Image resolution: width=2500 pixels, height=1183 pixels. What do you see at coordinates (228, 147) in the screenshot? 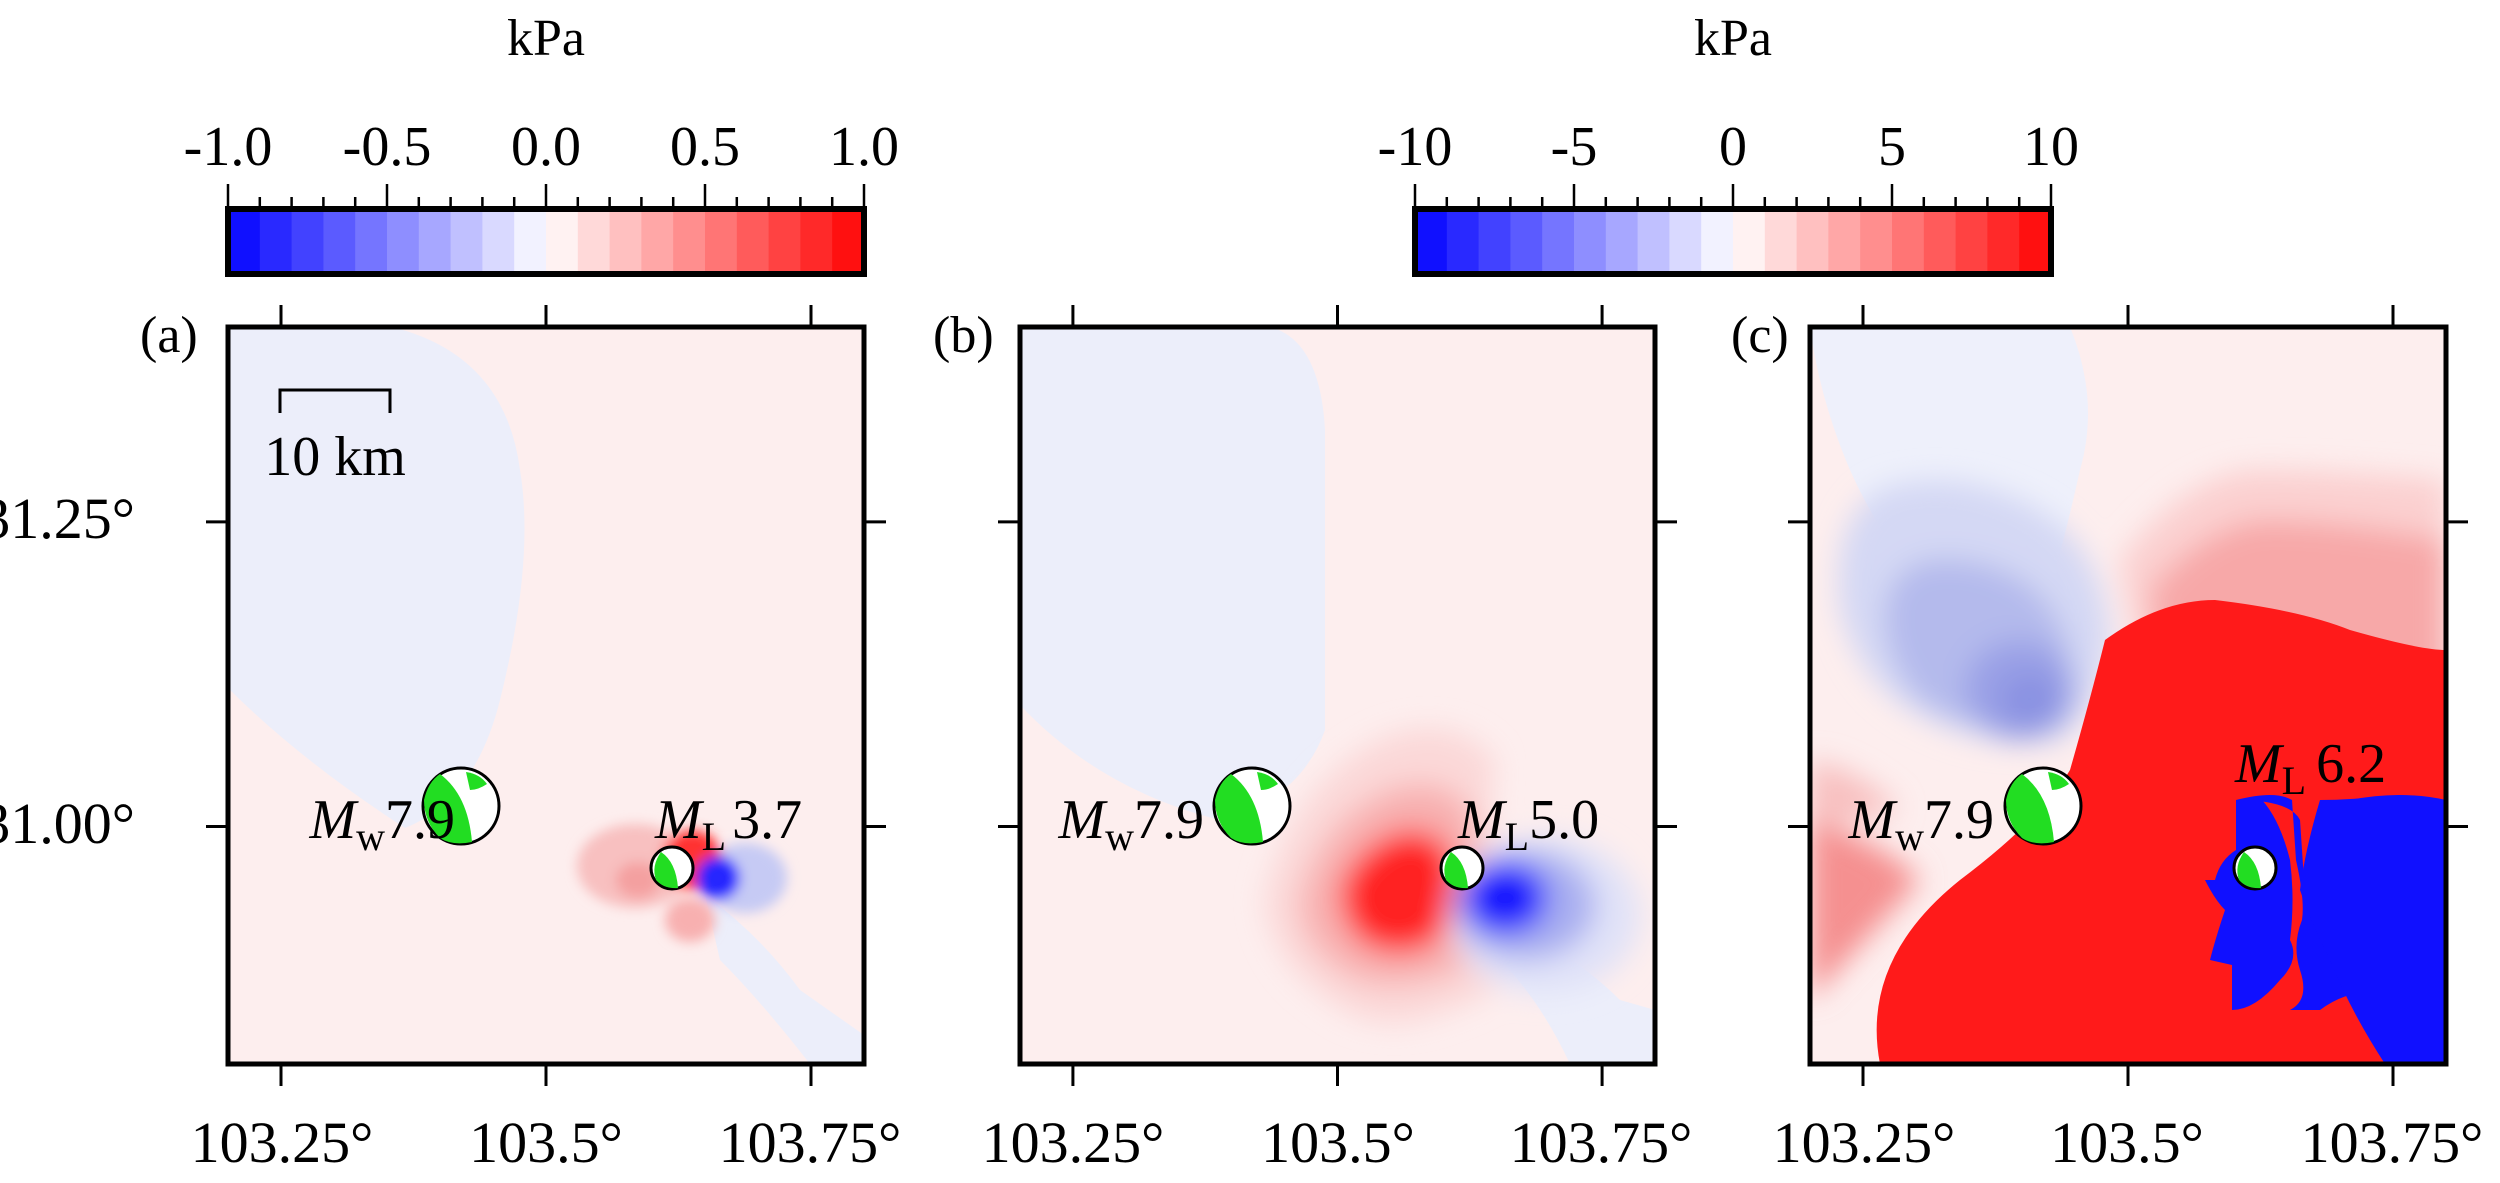
I see `colorbar-tick-label: -1.0` at bounding box center [228, 147].